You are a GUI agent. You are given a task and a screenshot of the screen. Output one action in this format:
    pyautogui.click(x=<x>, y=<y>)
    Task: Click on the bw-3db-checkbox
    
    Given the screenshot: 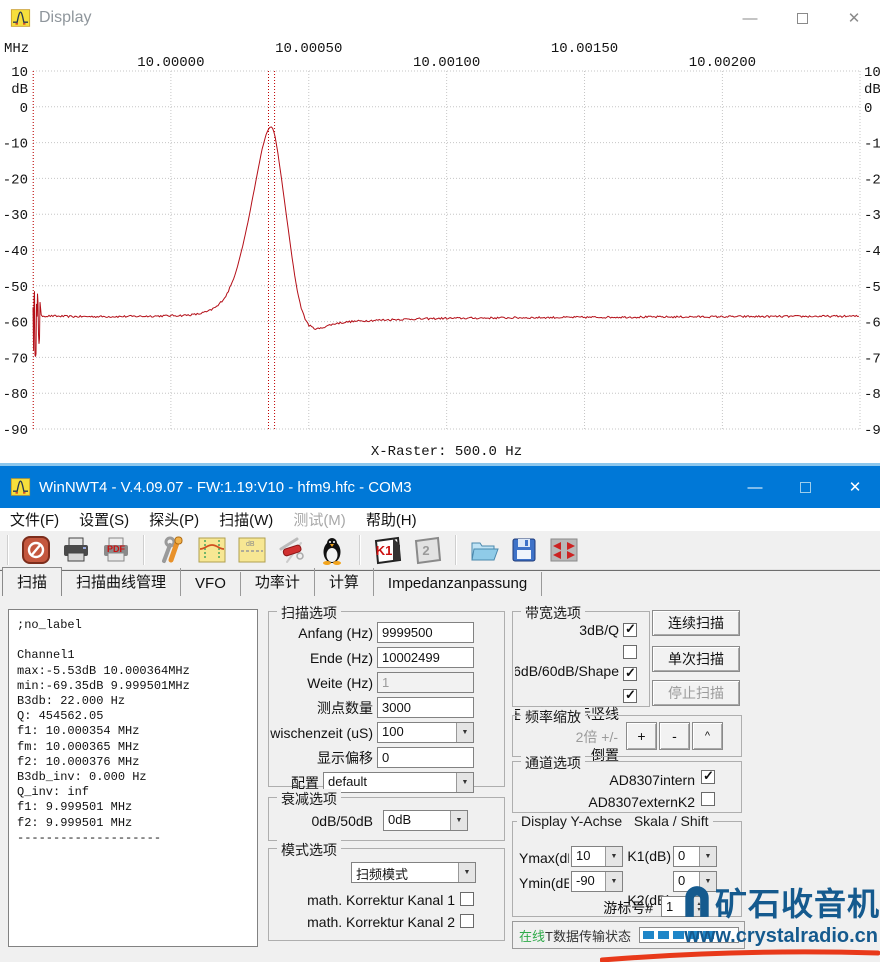 What is the action you would take?
    pyautogui.click(x=630, y=630)
    